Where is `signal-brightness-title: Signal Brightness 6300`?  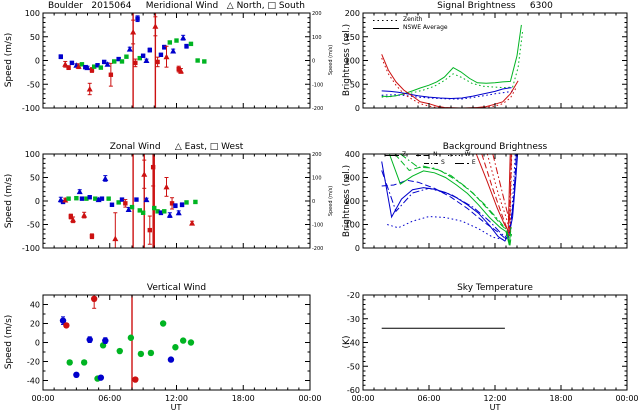 signal-brightness-title: Signal Brightness 6300 is located at coordinates (495, 6).